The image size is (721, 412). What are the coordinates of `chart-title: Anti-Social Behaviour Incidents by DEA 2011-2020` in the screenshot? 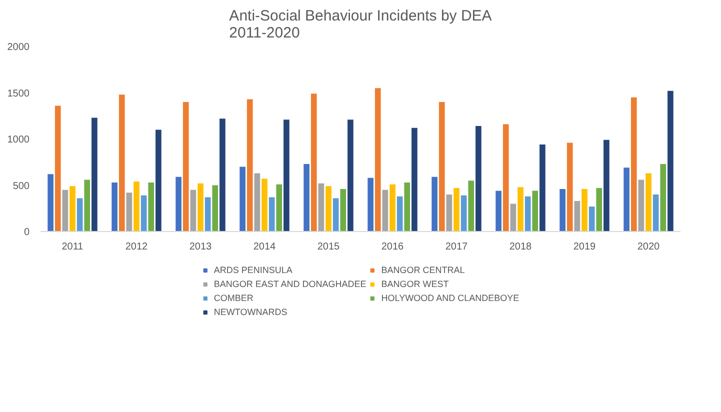 It's located at (360, 25).